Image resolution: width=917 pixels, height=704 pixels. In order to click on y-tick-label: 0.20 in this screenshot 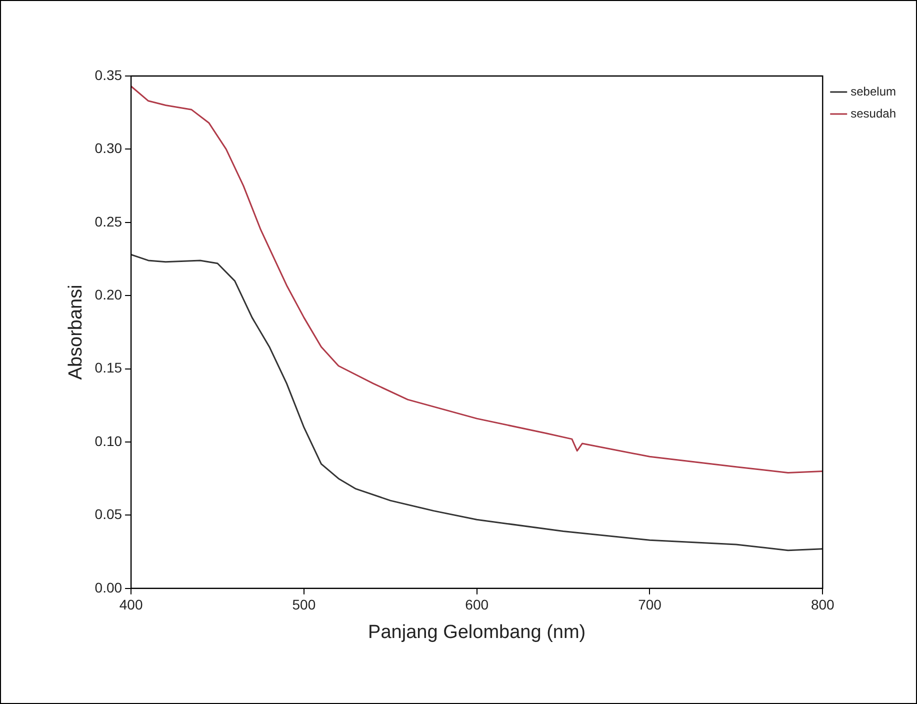, I will do `click(108, 294)`.